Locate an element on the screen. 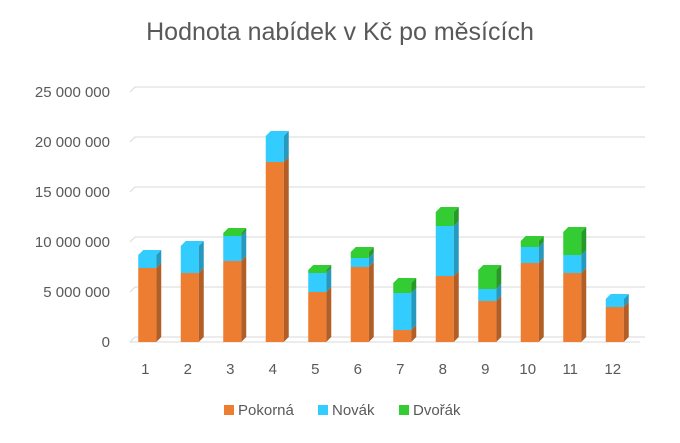 The image size is (680, 443). x-tick-label: 7 is located at coordinates (400, 369).